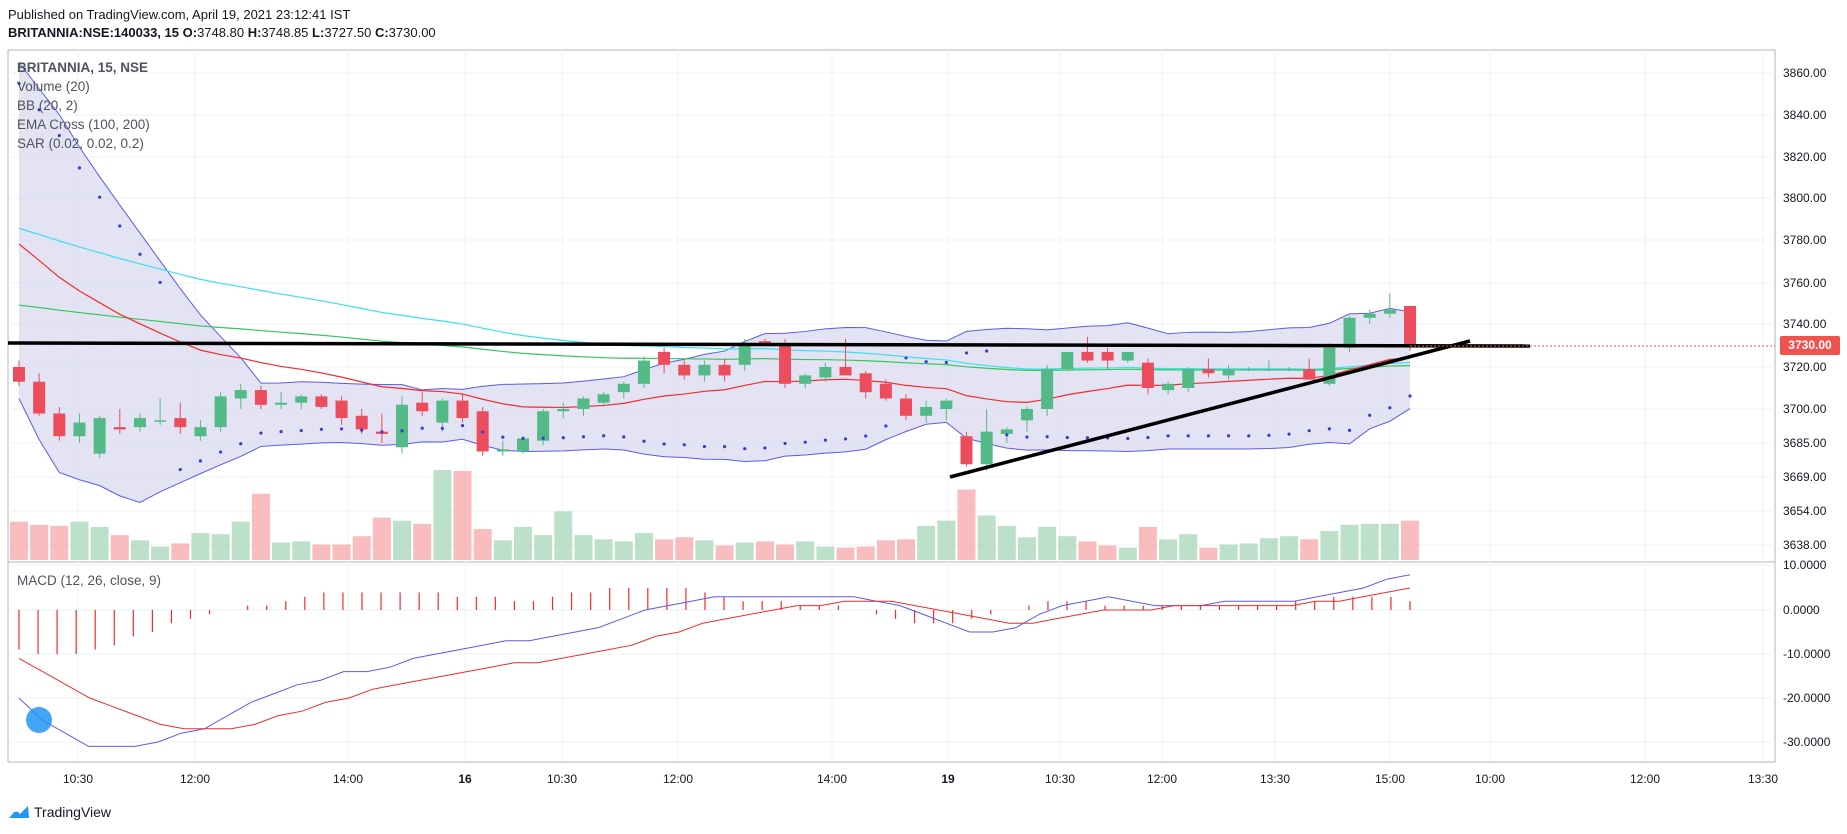  What do you see at coordinates (1805, 73) in the screenshot?
I see `price-axis-label: 3860.00` at bounding box center [1805, 73].